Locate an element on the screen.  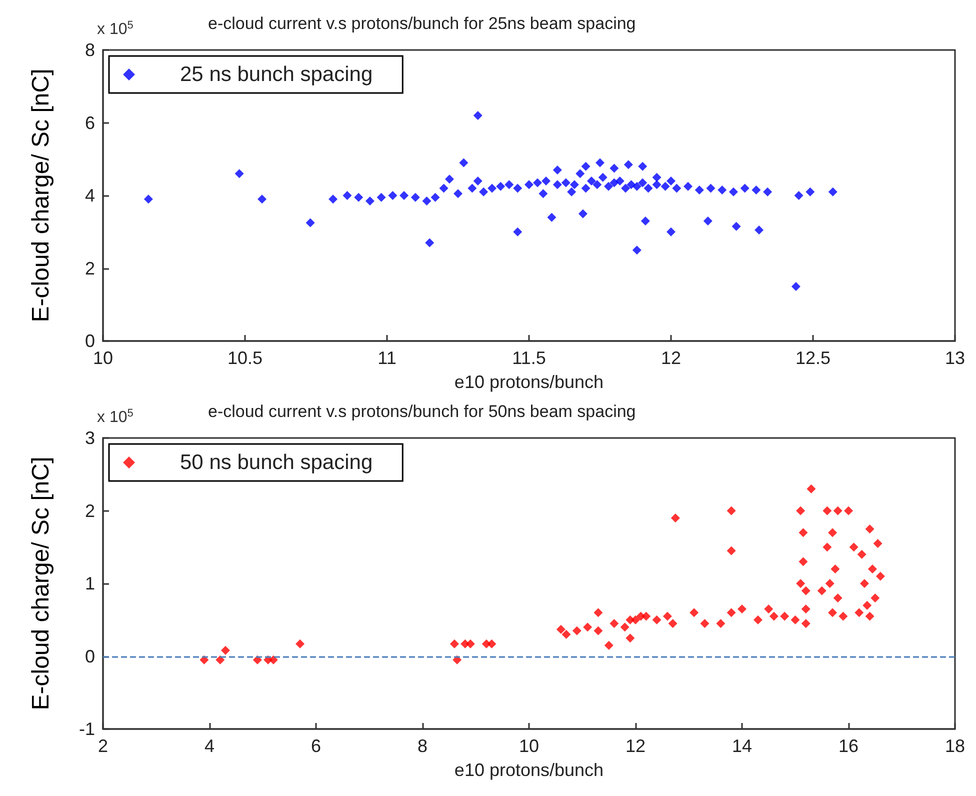
y-tick-label: 6 is located at coordinates (89, 122).